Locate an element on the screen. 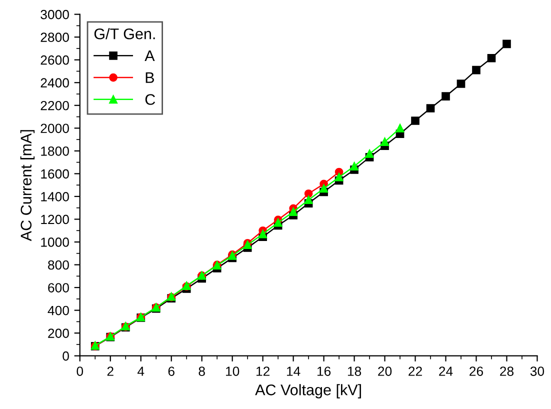 This screenshot has height=409, width=551. x-tick-label: 20 is located at coordinates (385, 371).